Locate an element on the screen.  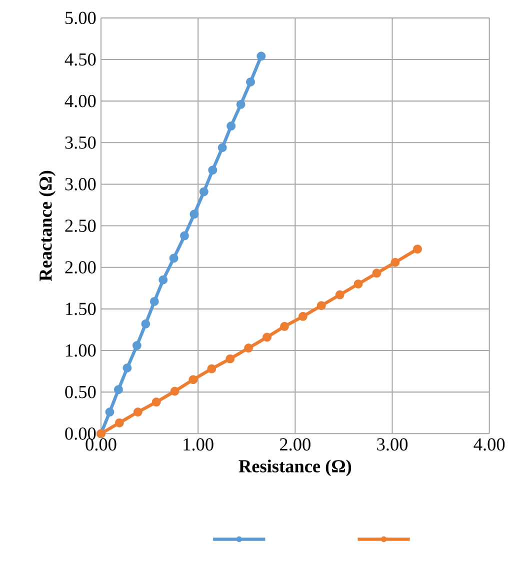
y-tick-label: 1.00 is located at coordinates (81, 350).